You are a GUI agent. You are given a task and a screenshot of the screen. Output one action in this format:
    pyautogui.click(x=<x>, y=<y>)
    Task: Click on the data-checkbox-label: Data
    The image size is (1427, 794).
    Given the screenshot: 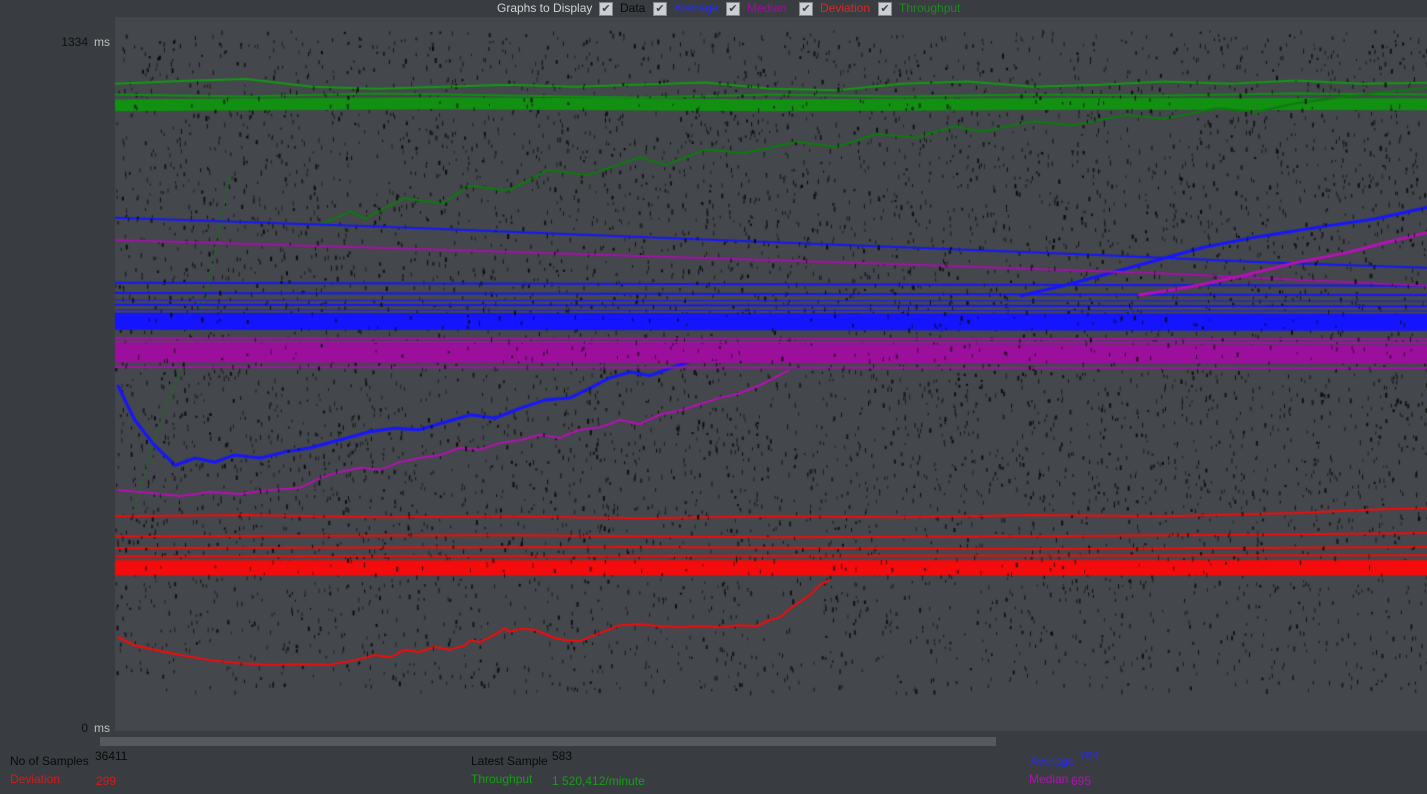 What is the action you would take?
    pyautogui.click(x=633, y=8)
    